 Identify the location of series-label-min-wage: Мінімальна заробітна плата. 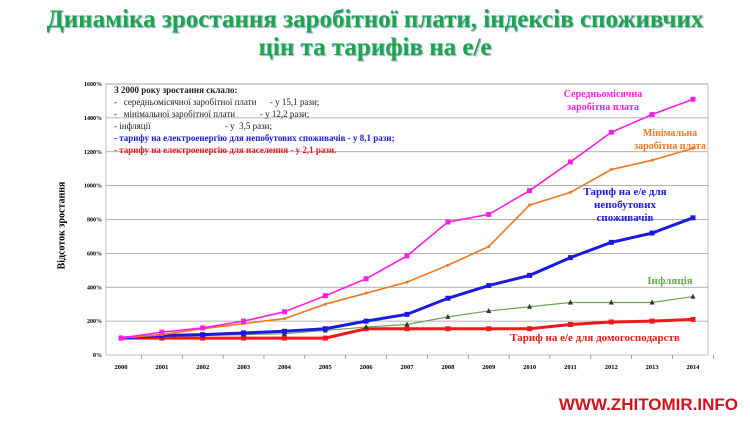
(670, 140).